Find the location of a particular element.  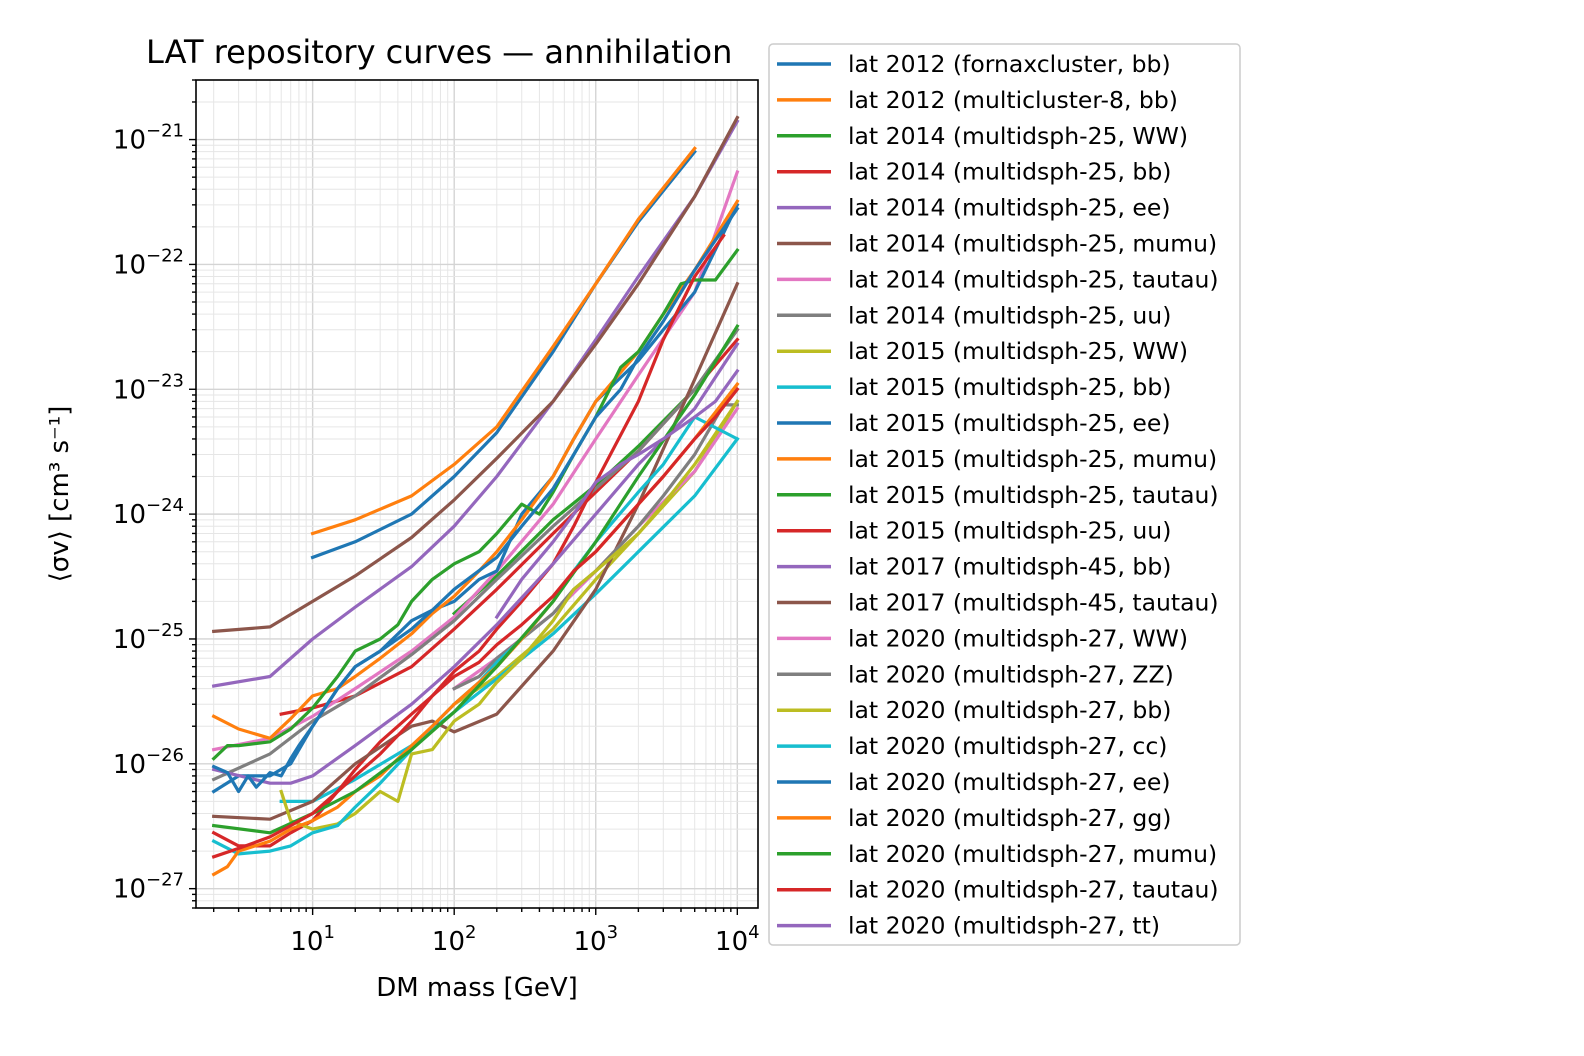

legend-label: lat 2012 (fornaxcluster, bb) is located at coordinates (1009, 64).